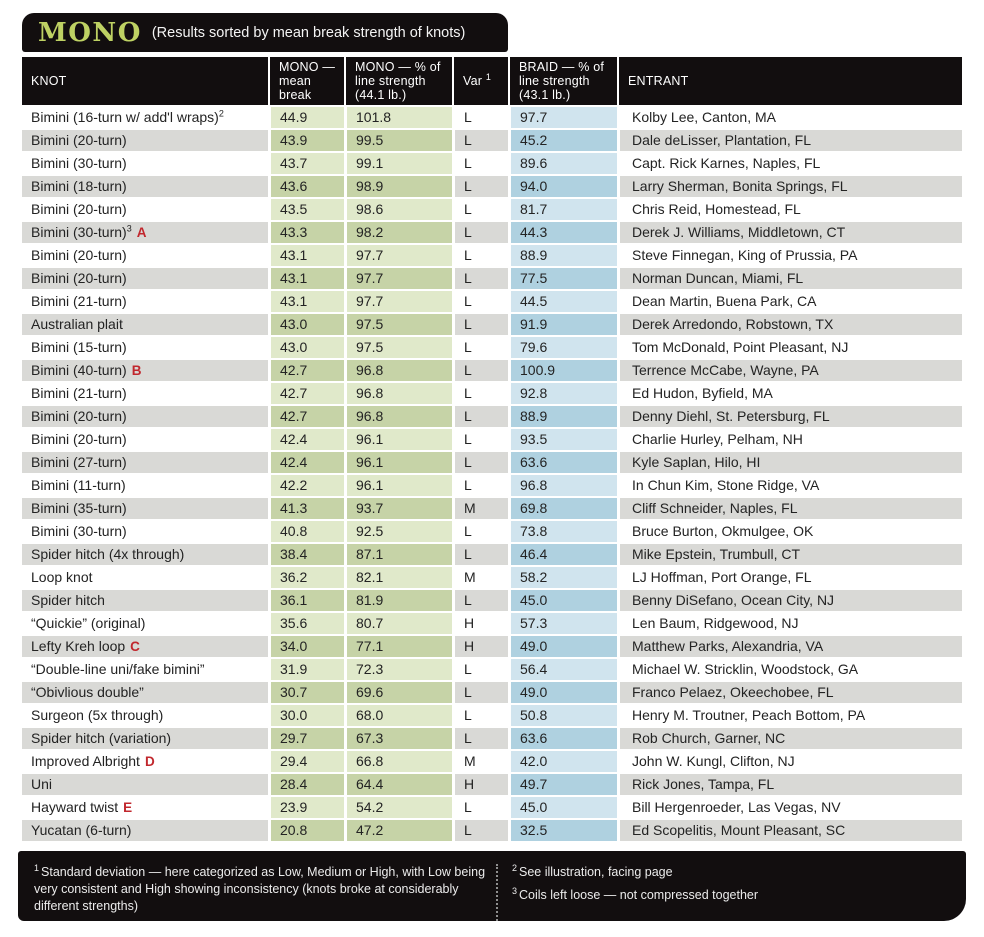 The height and width of the screenshot is (937, 984). What do you see at coordinates (306, 785) in the screenshot?
I see `mono-mean-cell: 28.4` at bounding box center [306, 785].